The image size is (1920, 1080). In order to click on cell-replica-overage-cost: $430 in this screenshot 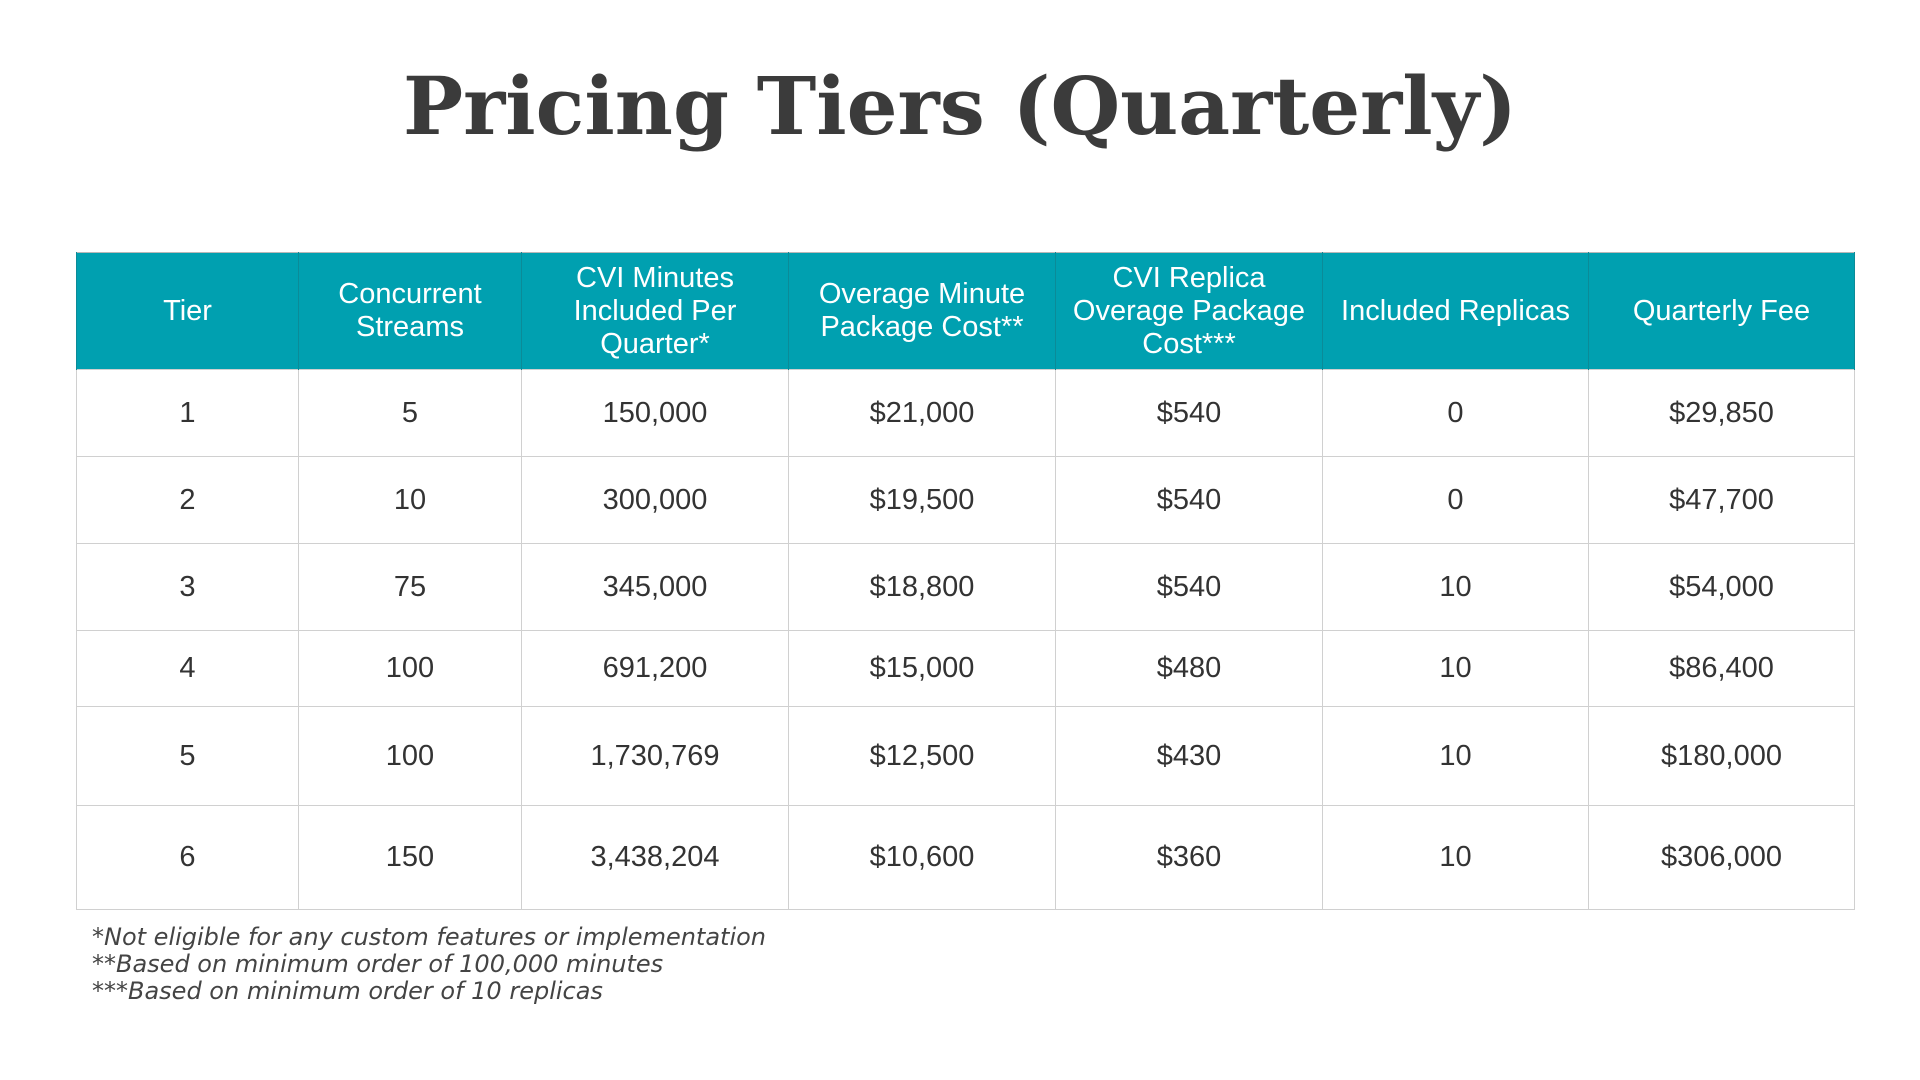, I will do `click(1189, 756)`.